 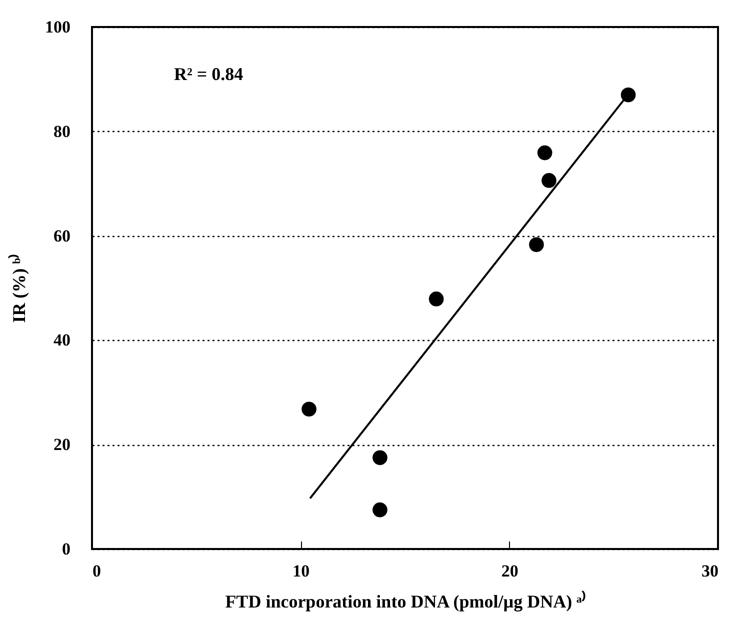 I want to click on y-tick-label: 60, so click(x=62, y=236).